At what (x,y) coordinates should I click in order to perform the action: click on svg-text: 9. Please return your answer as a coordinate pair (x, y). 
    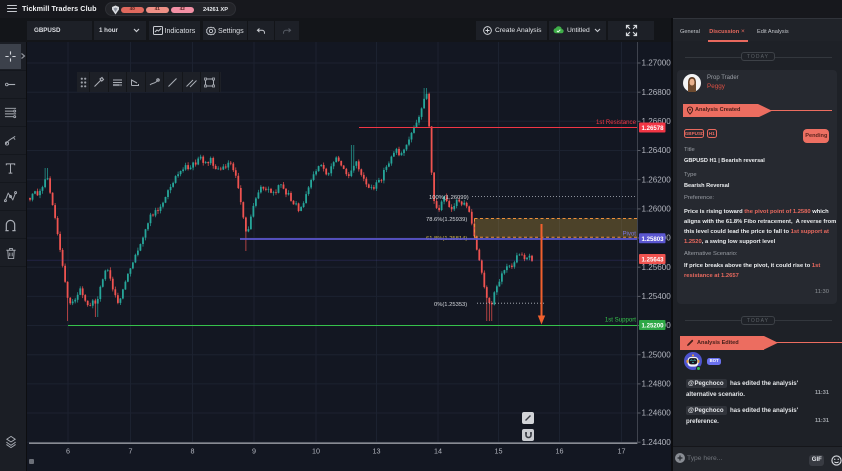
    Looking at the image, I should click on (254, 451).